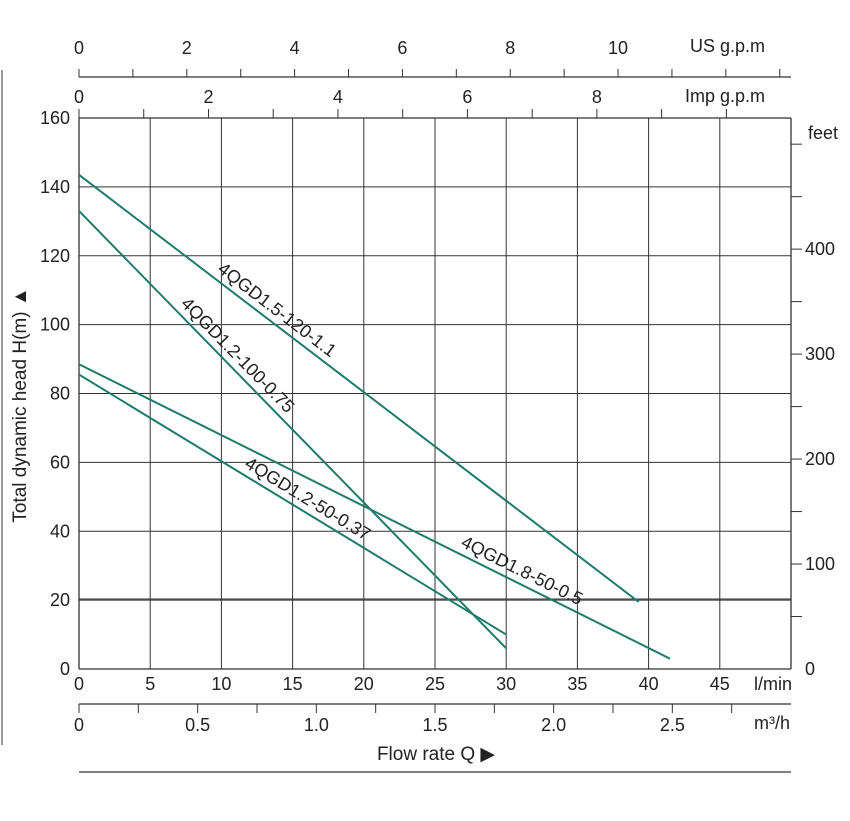  What do you see at coordinates (79, 684) in the screenshot?
I see `x-tick-label: 0` at bounding box center [79, 684].